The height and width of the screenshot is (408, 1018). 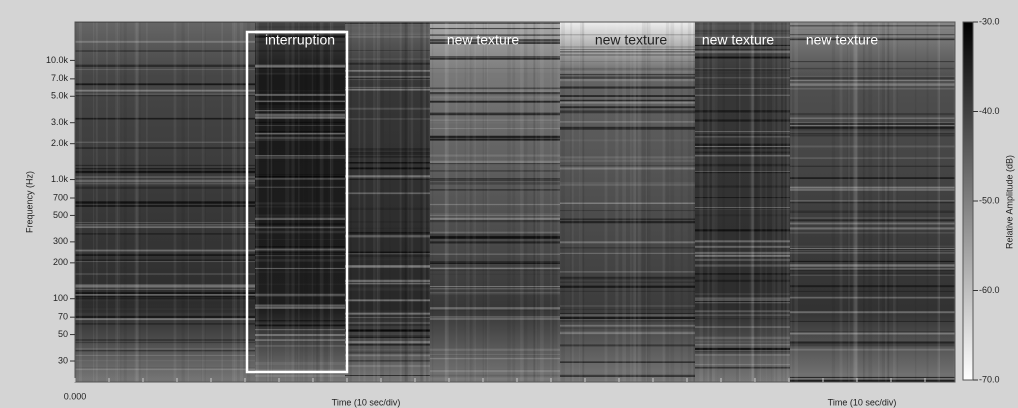 I want to click on interruption-box, so click(x=297, y=202).